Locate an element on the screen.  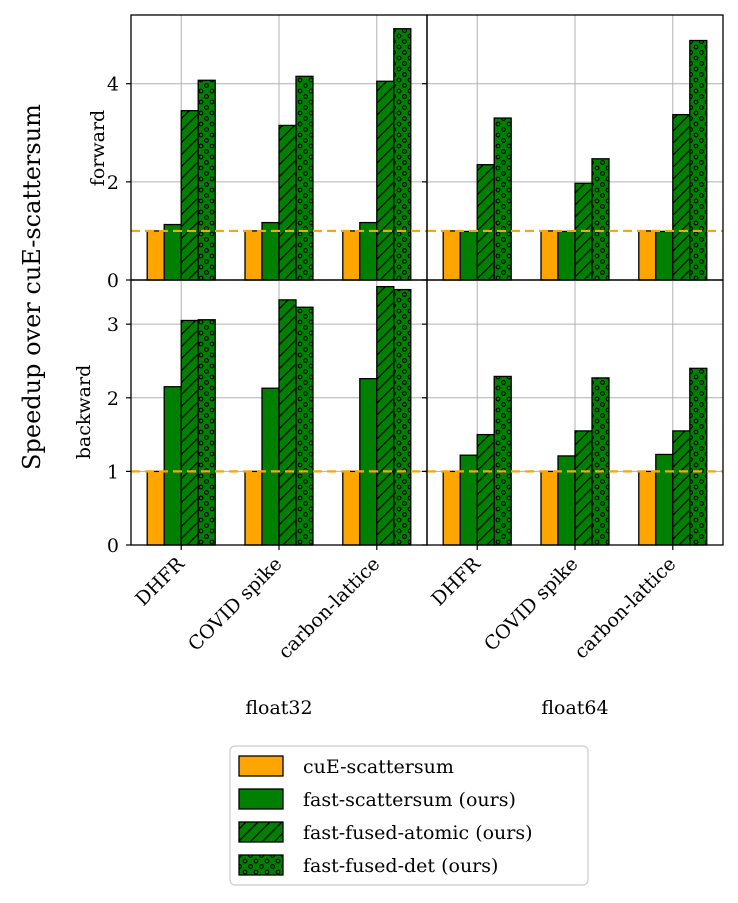
panel-forward-float64 is located at coordinates (573, 147).